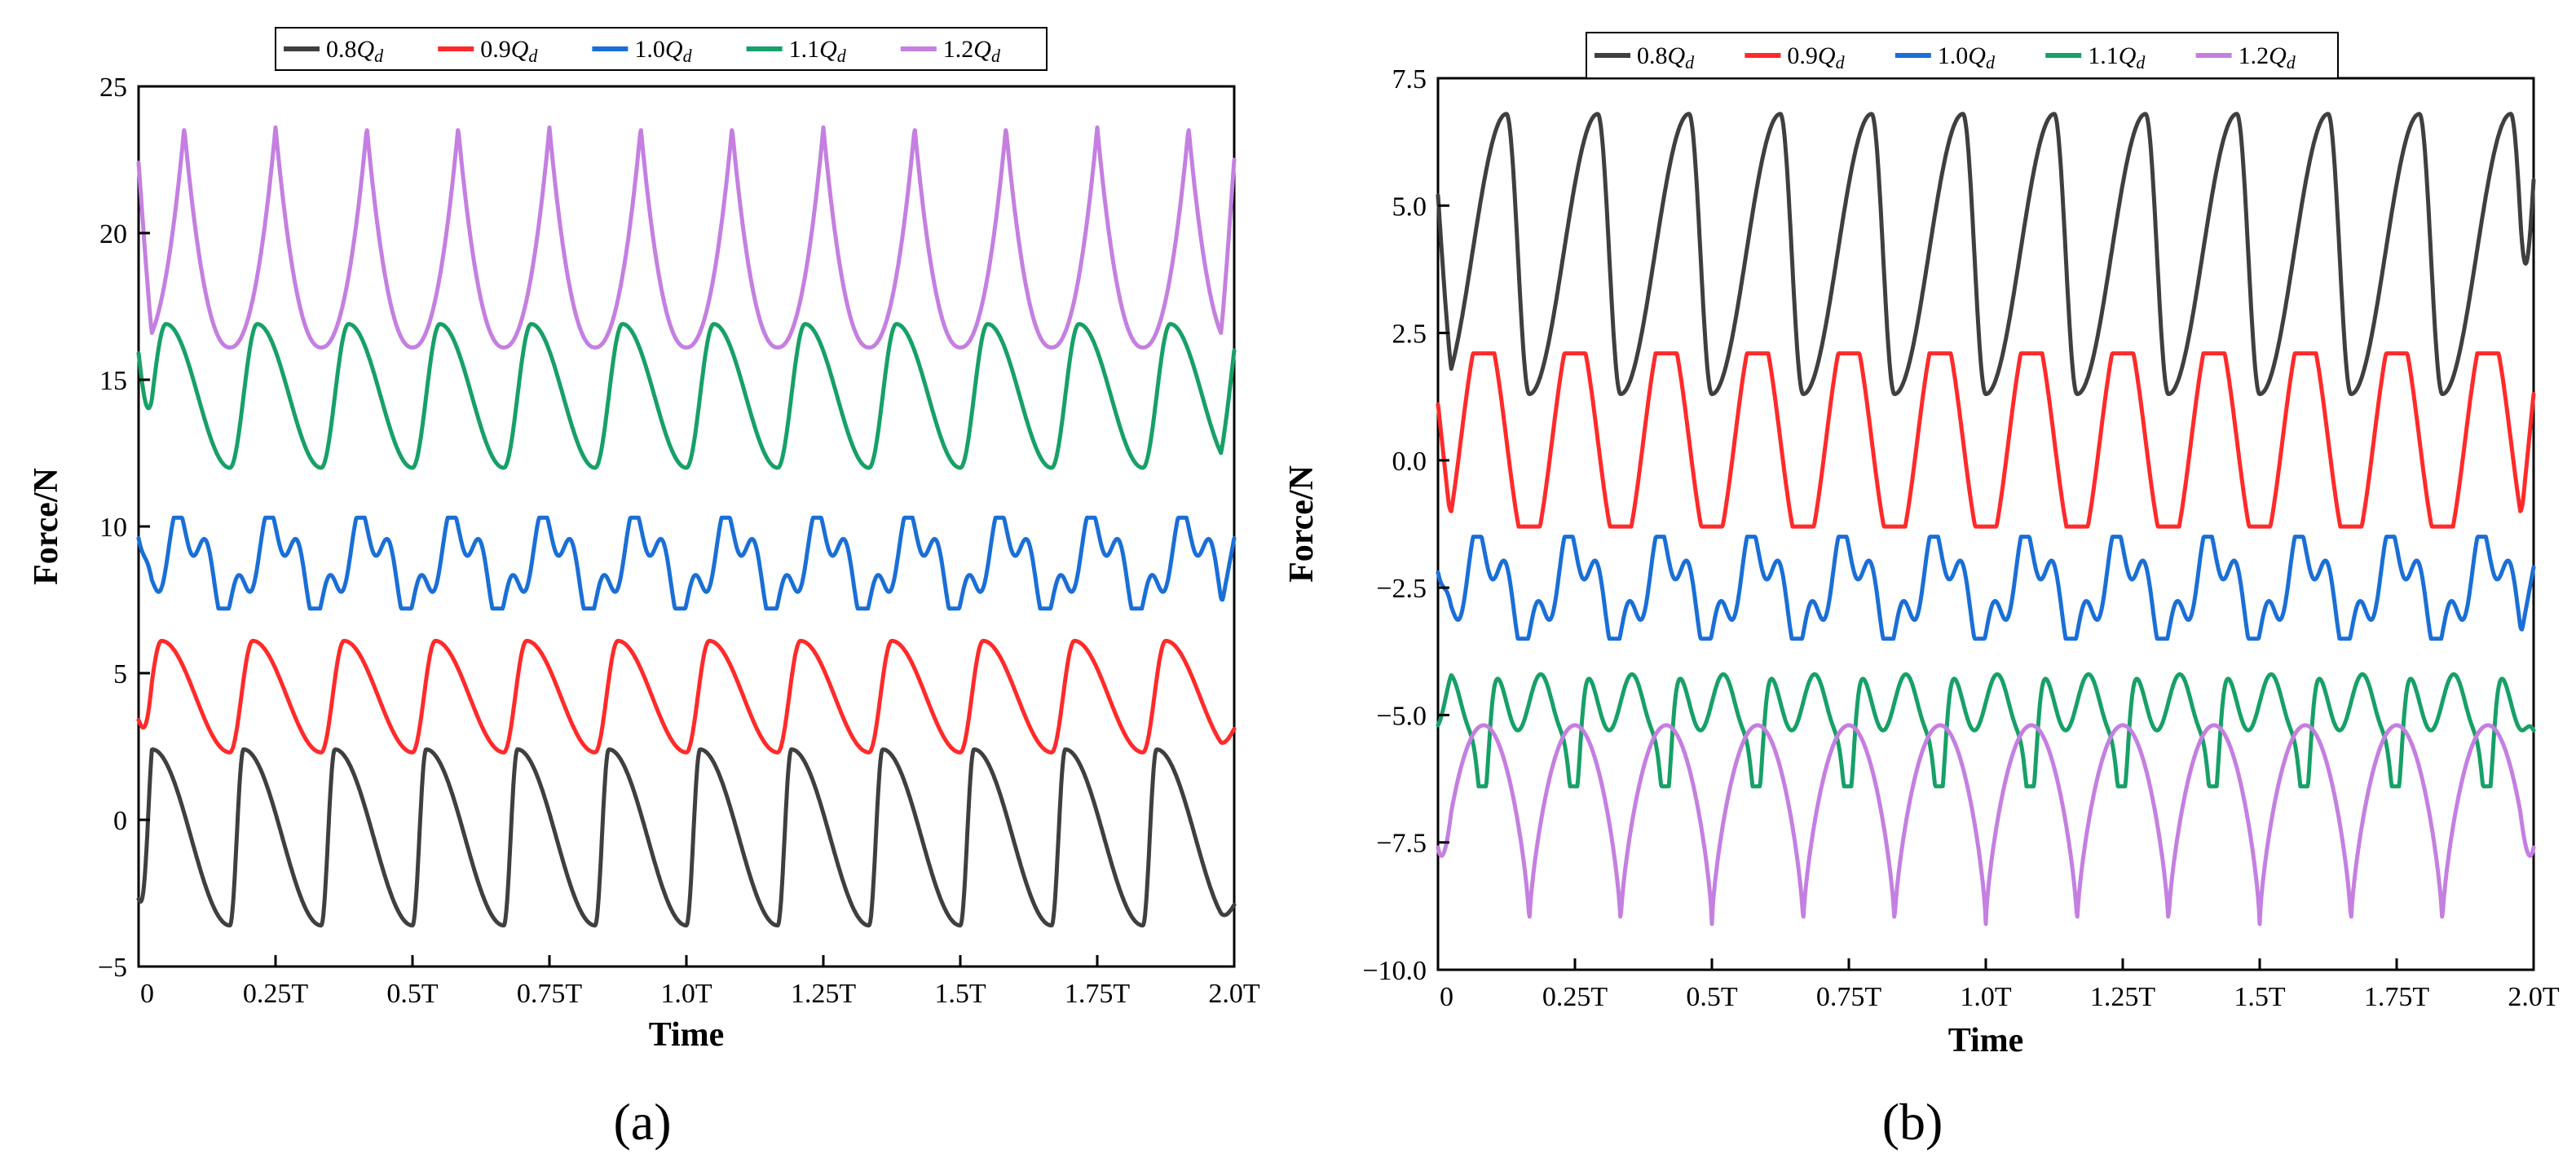 This screenshot has height=1167, width=2576. I want to click on x-tick-label-b: 0.5T, so click(1712, 997).